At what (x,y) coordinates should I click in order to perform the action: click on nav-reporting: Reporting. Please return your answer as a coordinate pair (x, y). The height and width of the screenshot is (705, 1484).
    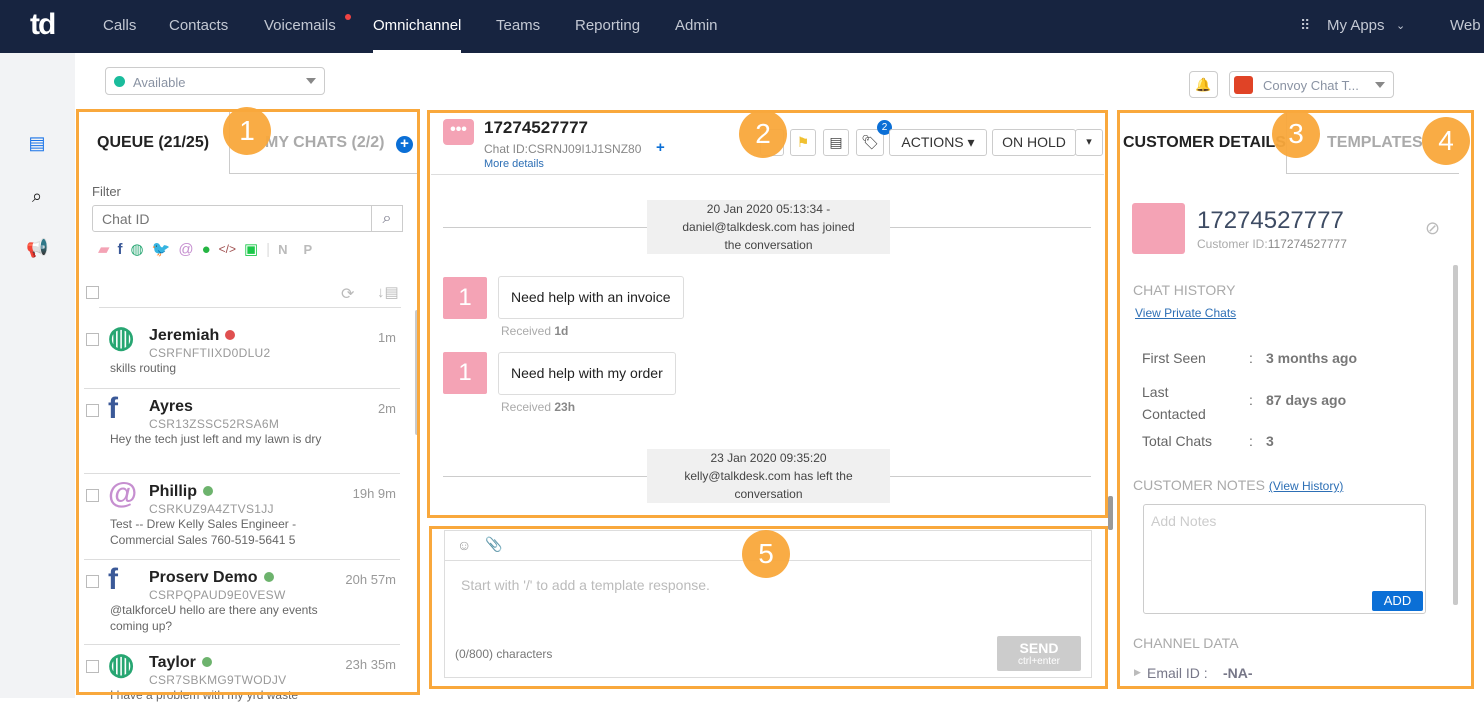
    Looking at the image, I should click on (608, 25).